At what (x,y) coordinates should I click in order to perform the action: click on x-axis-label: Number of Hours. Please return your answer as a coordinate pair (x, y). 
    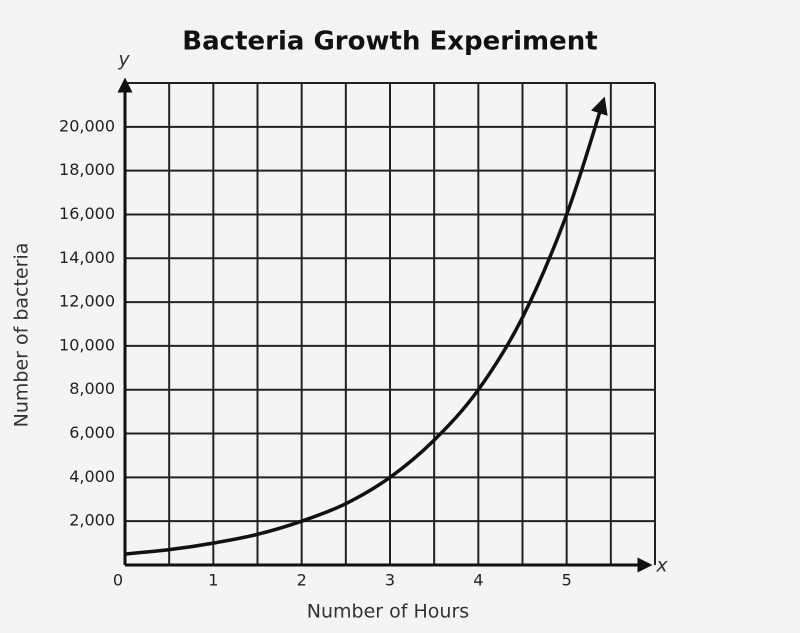
    Looking at the image, I should click on (388, 612).